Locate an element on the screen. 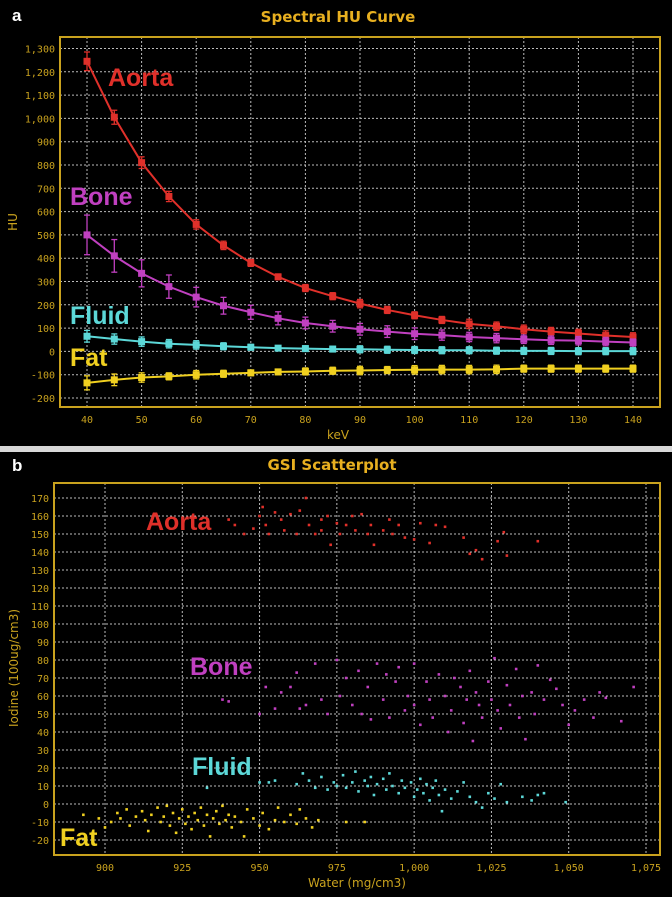  chart-b-title: GSI Scatterplot is located at coordinates (332, 465).